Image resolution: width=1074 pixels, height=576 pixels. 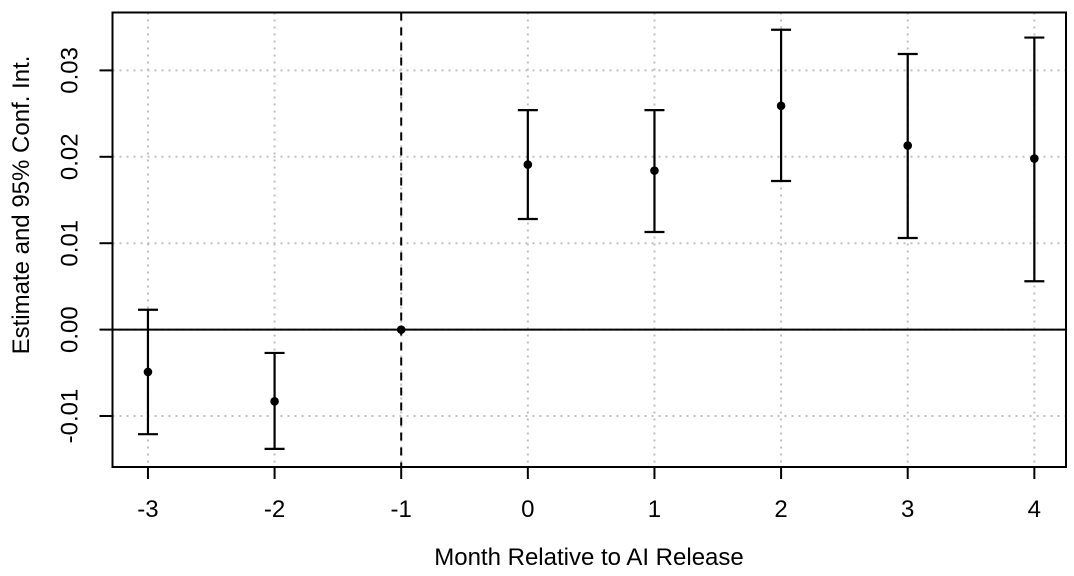 I want to click on x-tick-label: -3, so click(x=147, y=509).